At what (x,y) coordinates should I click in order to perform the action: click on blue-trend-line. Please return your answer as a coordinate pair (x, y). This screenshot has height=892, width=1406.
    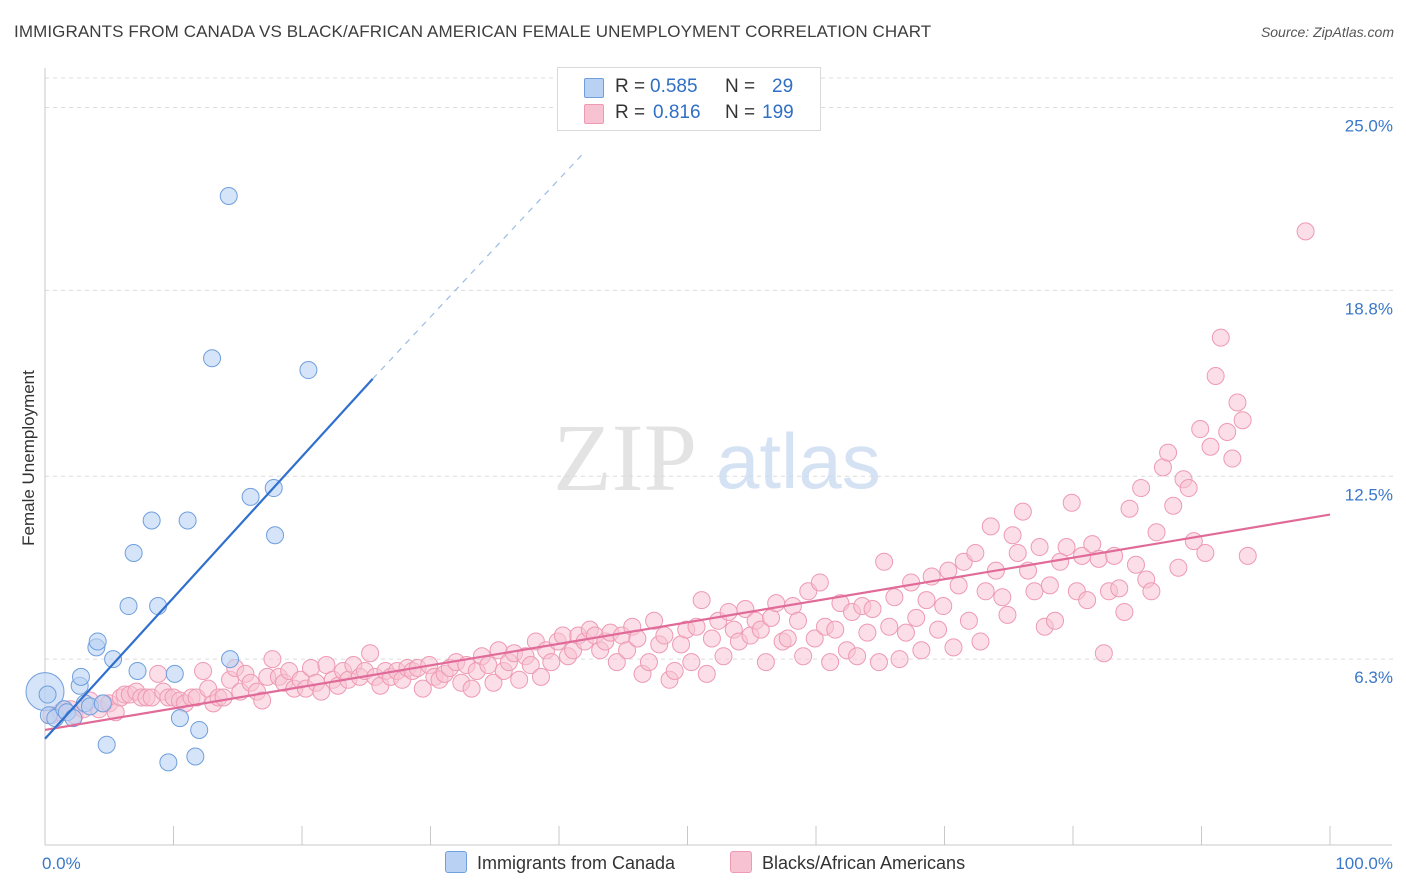
    Looking at the image, I should click on (209, 559).